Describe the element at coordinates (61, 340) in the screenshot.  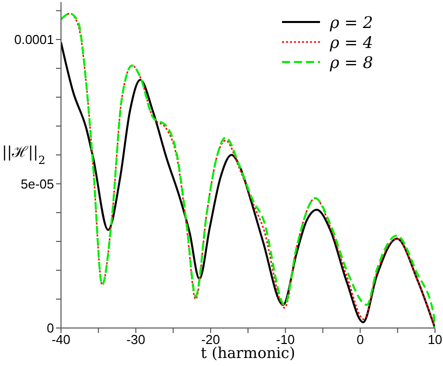
I see `x-tick-label: -40` at that location.